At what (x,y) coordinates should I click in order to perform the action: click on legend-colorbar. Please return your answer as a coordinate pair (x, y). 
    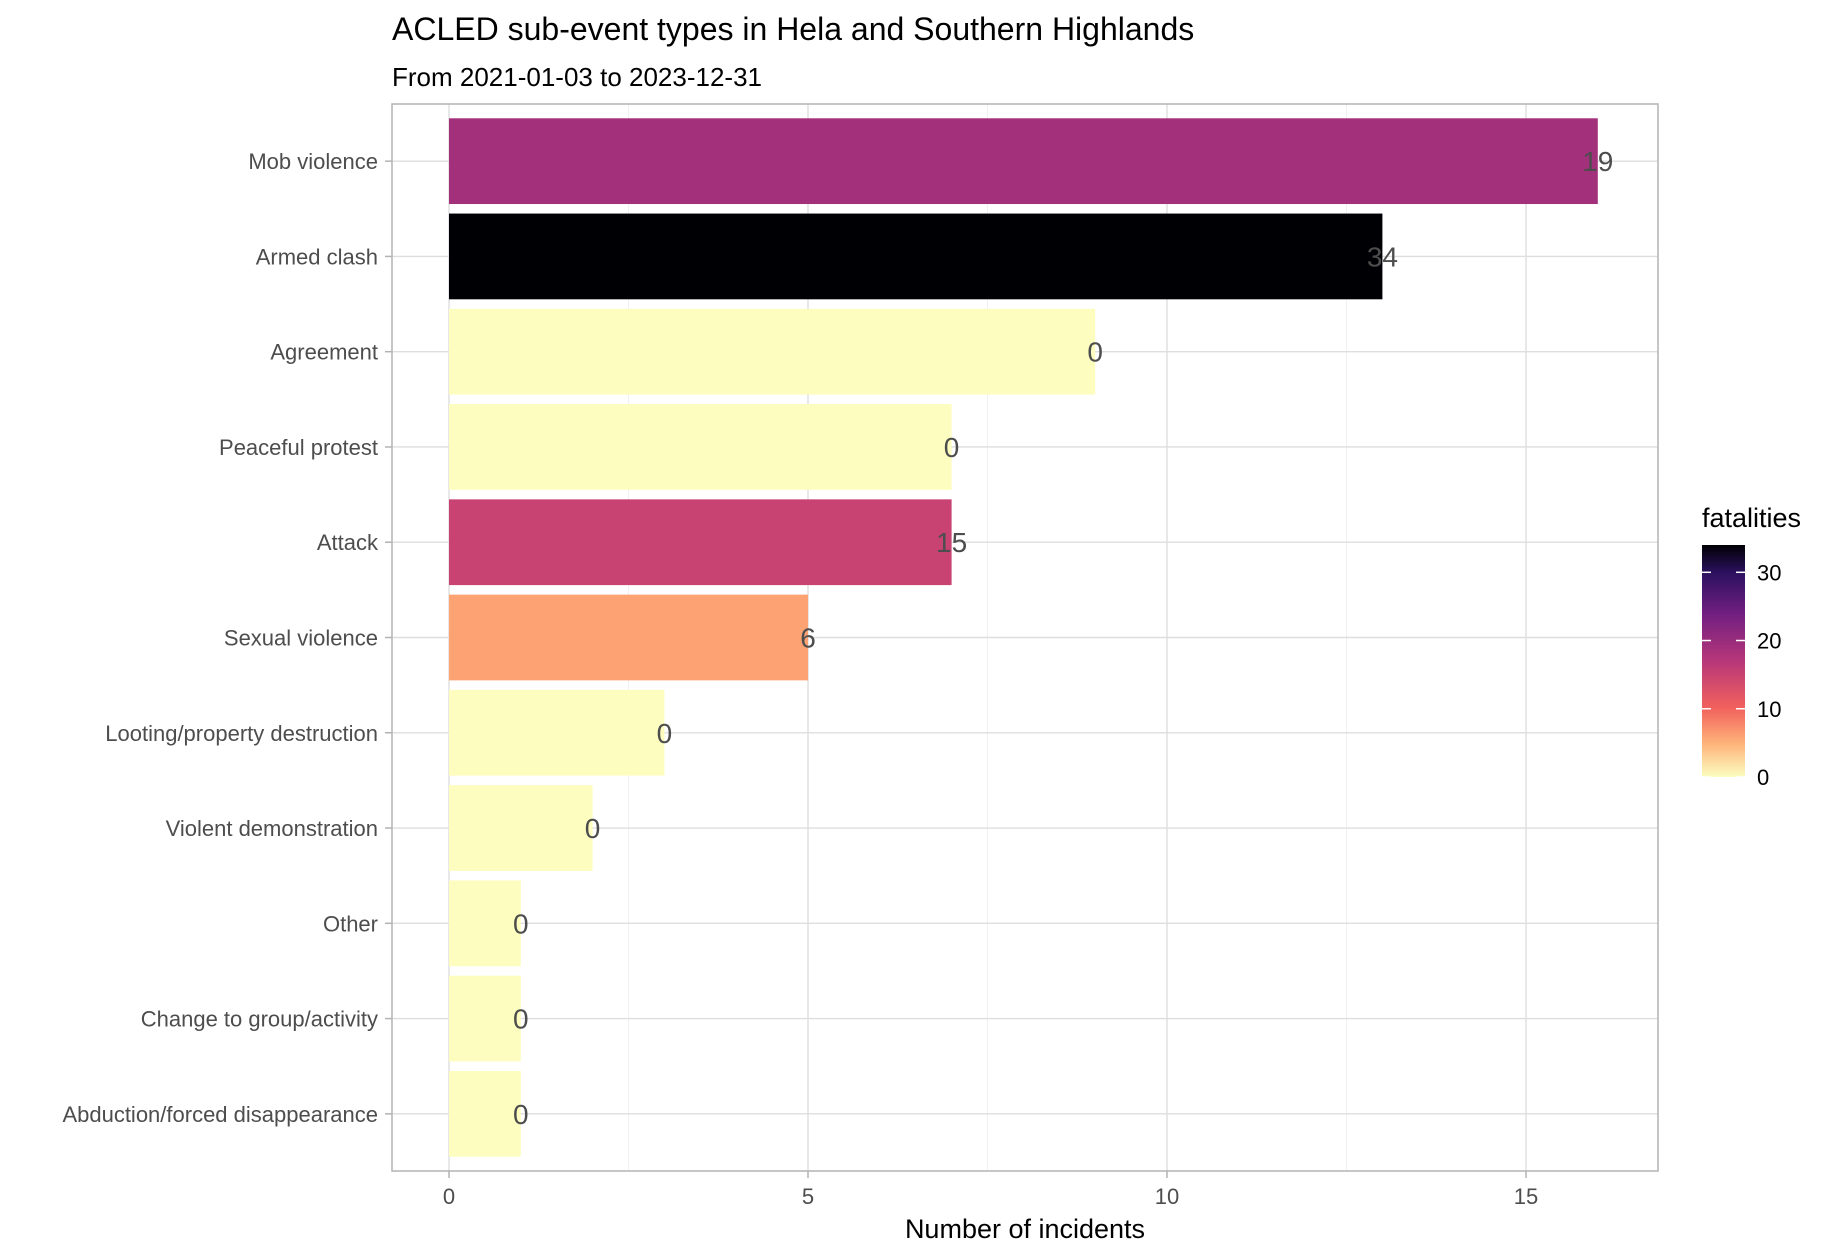
    Looking at the image, I should click on (1723, 661).